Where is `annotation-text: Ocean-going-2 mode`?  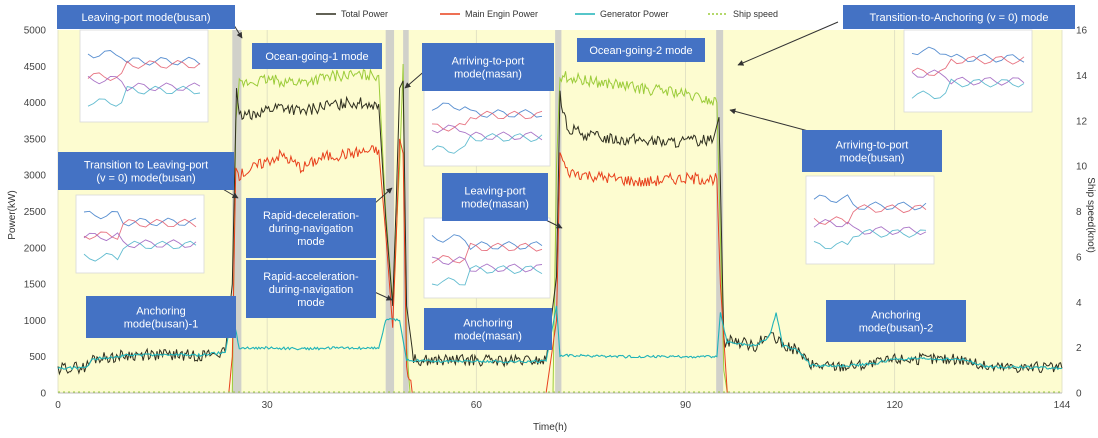 annotation-text: Ocean-going-2 mode is located at coordinates (640, 51).